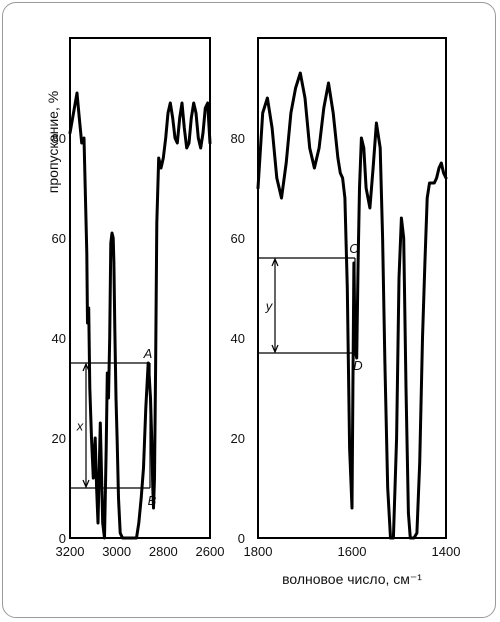 Image resolution: width=500 pixels, height=622 pixels. Describe the element at coordinates (210, 551) in the screenshot. I see `x-tick-label: 2600` at that location.